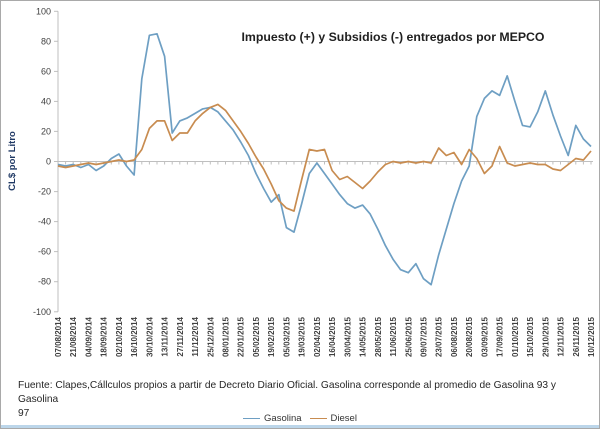 This screenshot has height=429, width=600. Describe the element at coordinates (73, 336) in the screenshot. I see `svg-text: 21/08/2014` at that location.